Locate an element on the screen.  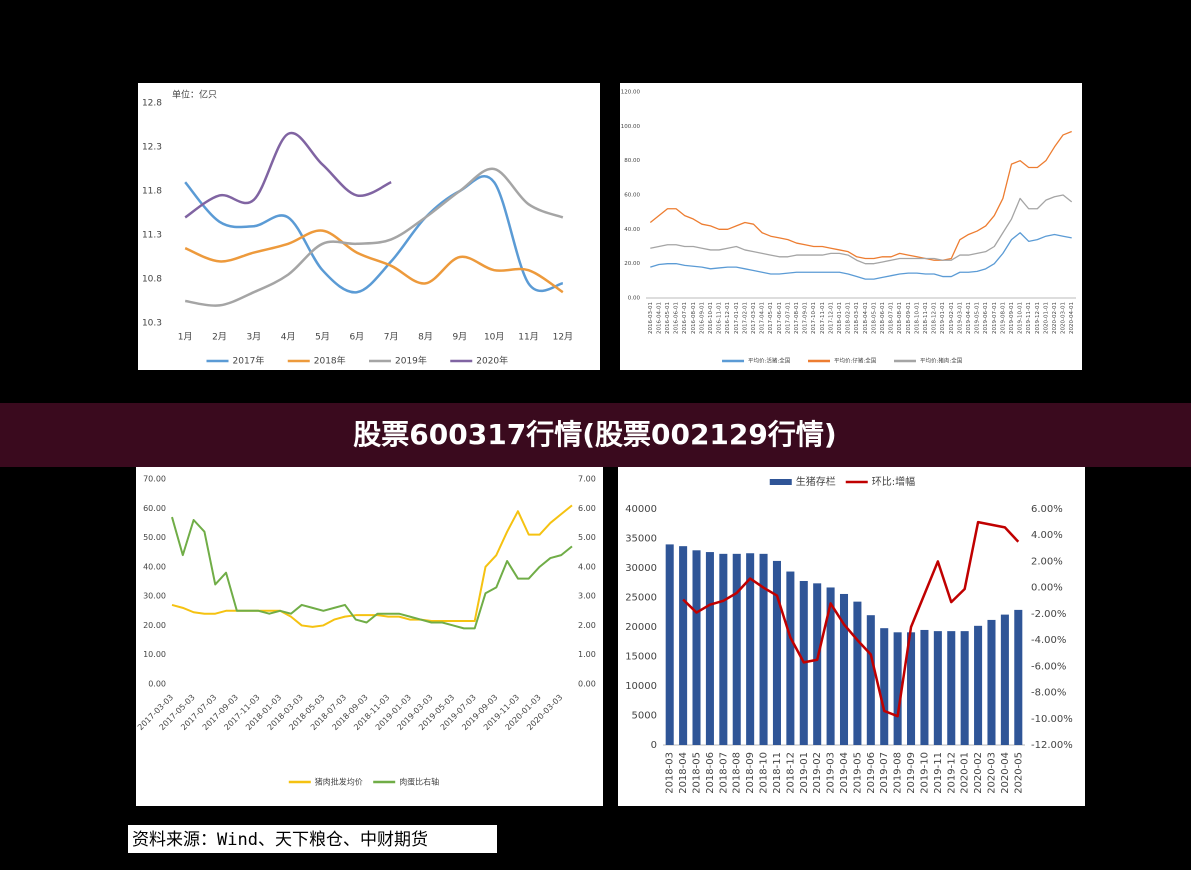
x-tick-label: 2018-02-01 is located at coordinates (849, 318).